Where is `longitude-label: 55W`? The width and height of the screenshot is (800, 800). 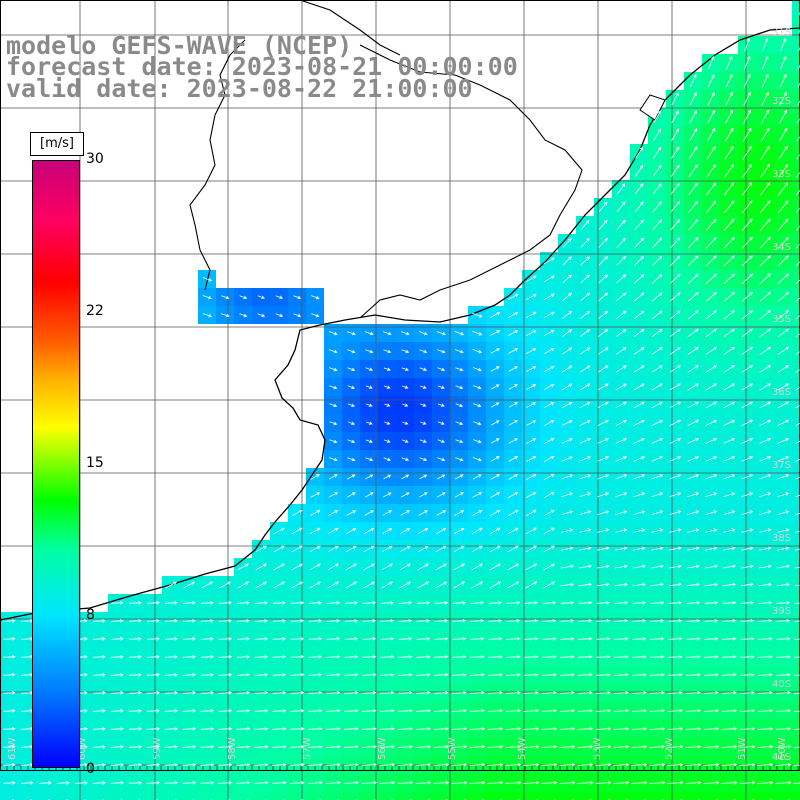
longitude-label: 55W is located at coordinates (452, 748).